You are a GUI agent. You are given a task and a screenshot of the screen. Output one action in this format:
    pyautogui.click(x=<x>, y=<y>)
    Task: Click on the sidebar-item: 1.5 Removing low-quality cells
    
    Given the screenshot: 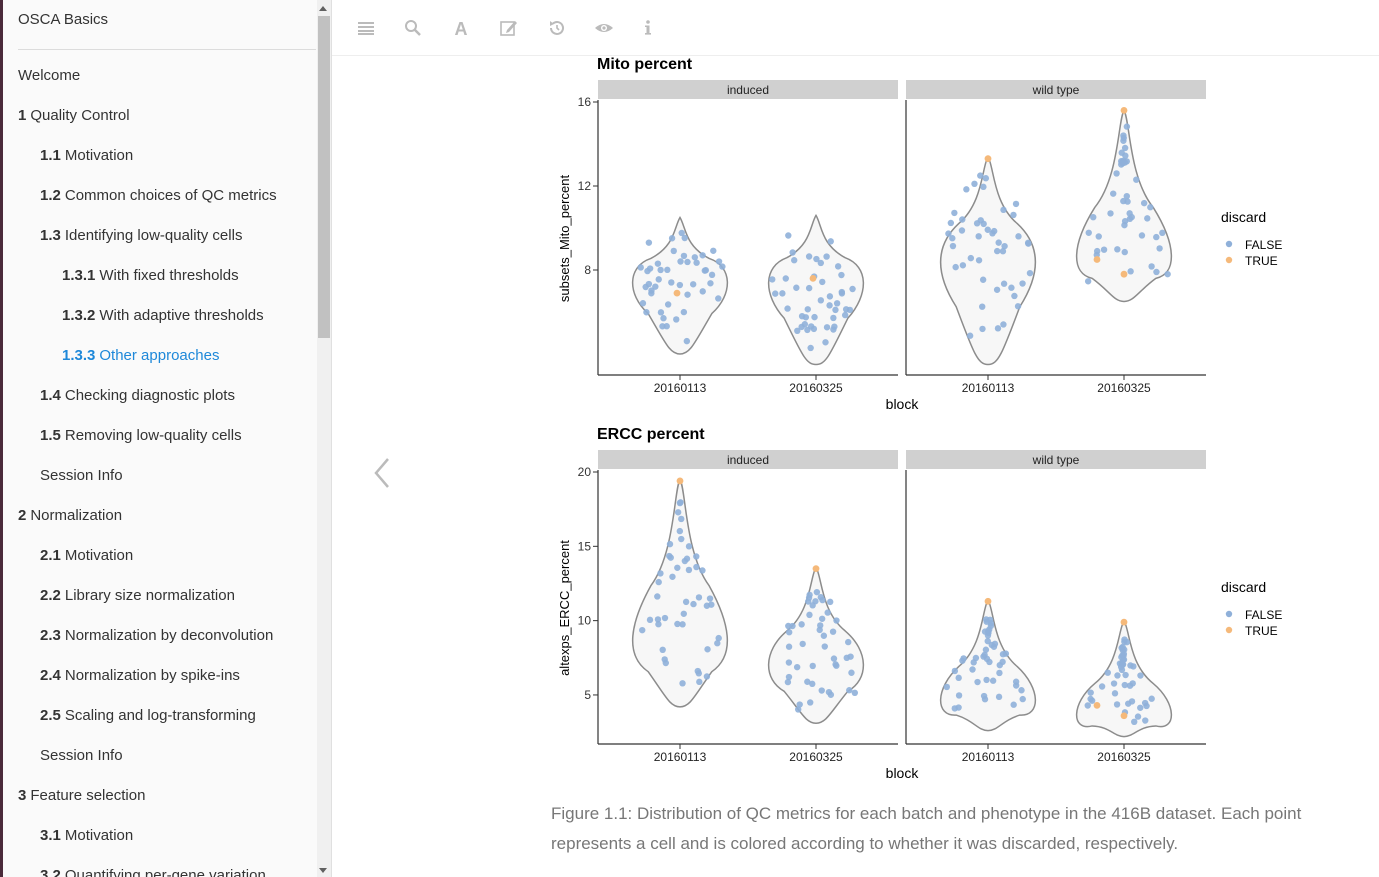 What is the action you would take?
    pyautogui.click(x=141, y=435)
    